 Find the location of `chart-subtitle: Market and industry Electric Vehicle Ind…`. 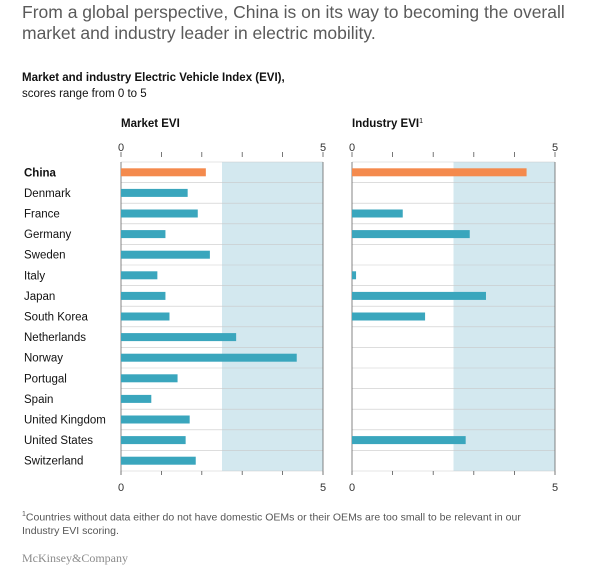

chart-subtitle: Market and industry Electric Vehicle Ind… is located at coordinates (153, 86).